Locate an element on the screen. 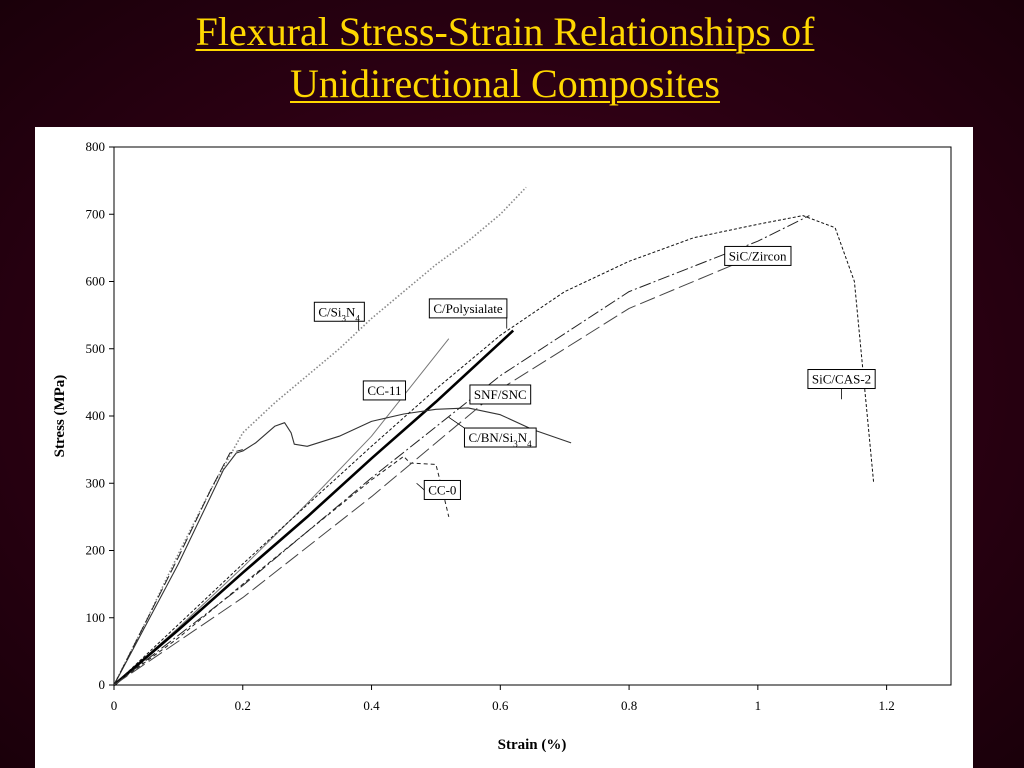 This screenshot has width=1024, height=768. callout-sic-zircon: SiC/Zircon is located at coordinates (758, 255).